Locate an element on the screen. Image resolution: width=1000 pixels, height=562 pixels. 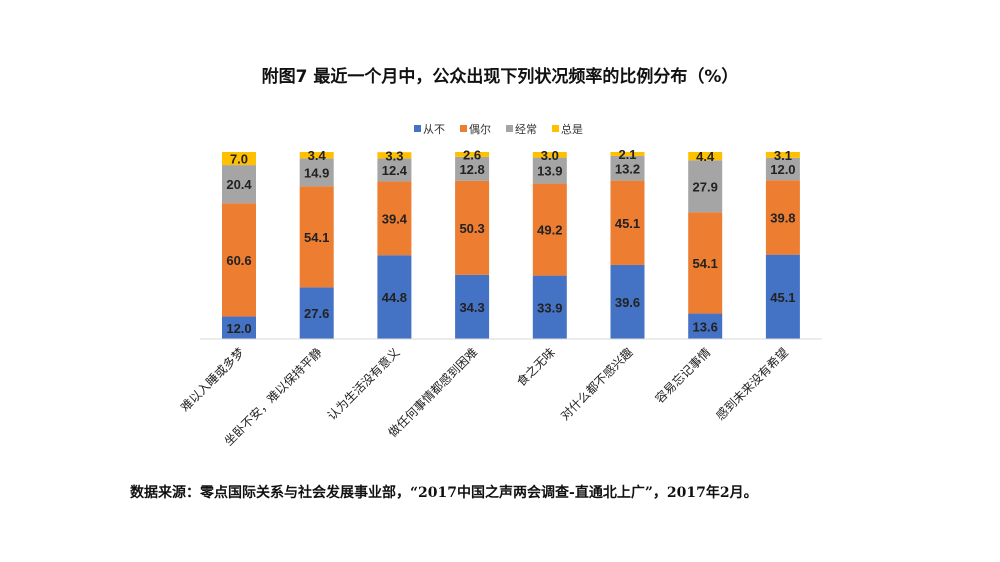
legend-label-3: 总是 is located at coordinates (572, 129).